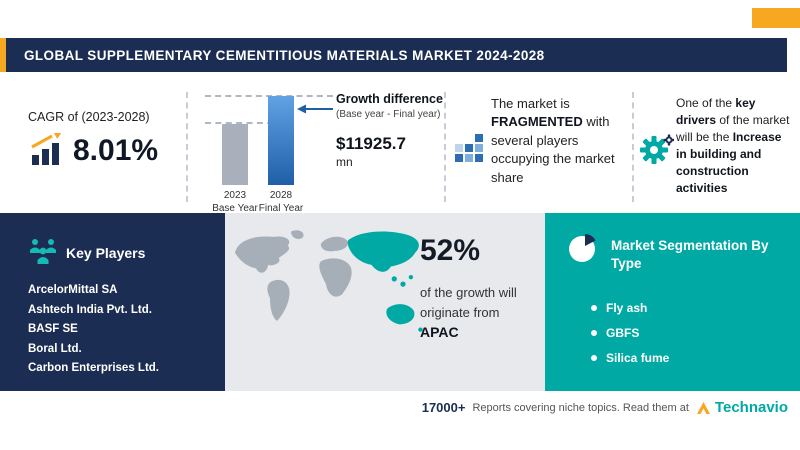 This screenshot has width=800, height=450. What do you see at coordinates (716, 112) in the screenshot?
I see `driver-bold-1: key drivers` at bounding box center [716, 112].